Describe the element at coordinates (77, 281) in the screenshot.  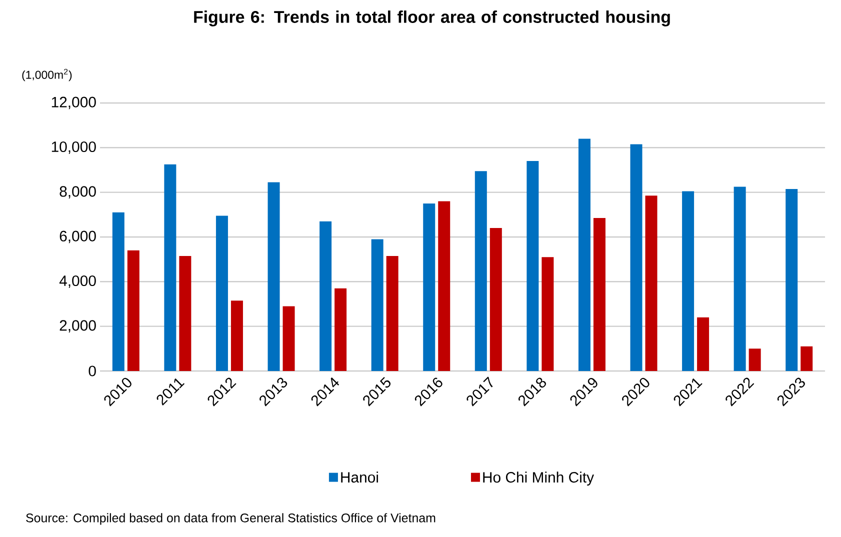
I see `y-tick-label: 4,000` at that location.